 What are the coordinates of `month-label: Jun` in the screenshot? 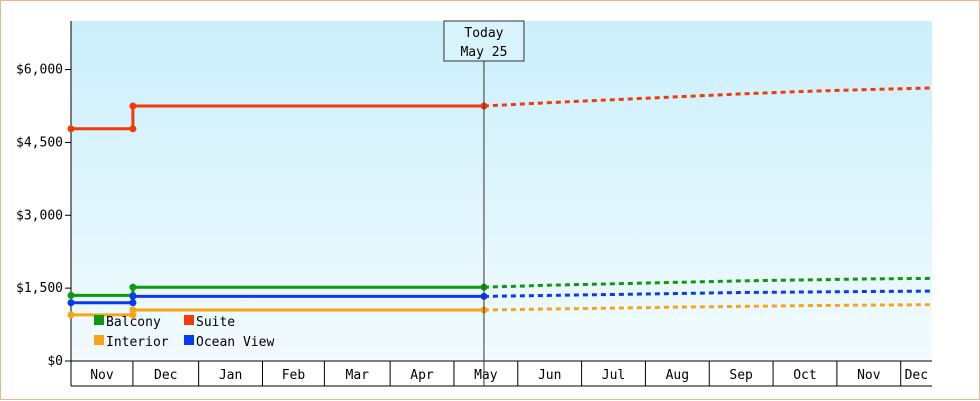 It's located at (549, 375).